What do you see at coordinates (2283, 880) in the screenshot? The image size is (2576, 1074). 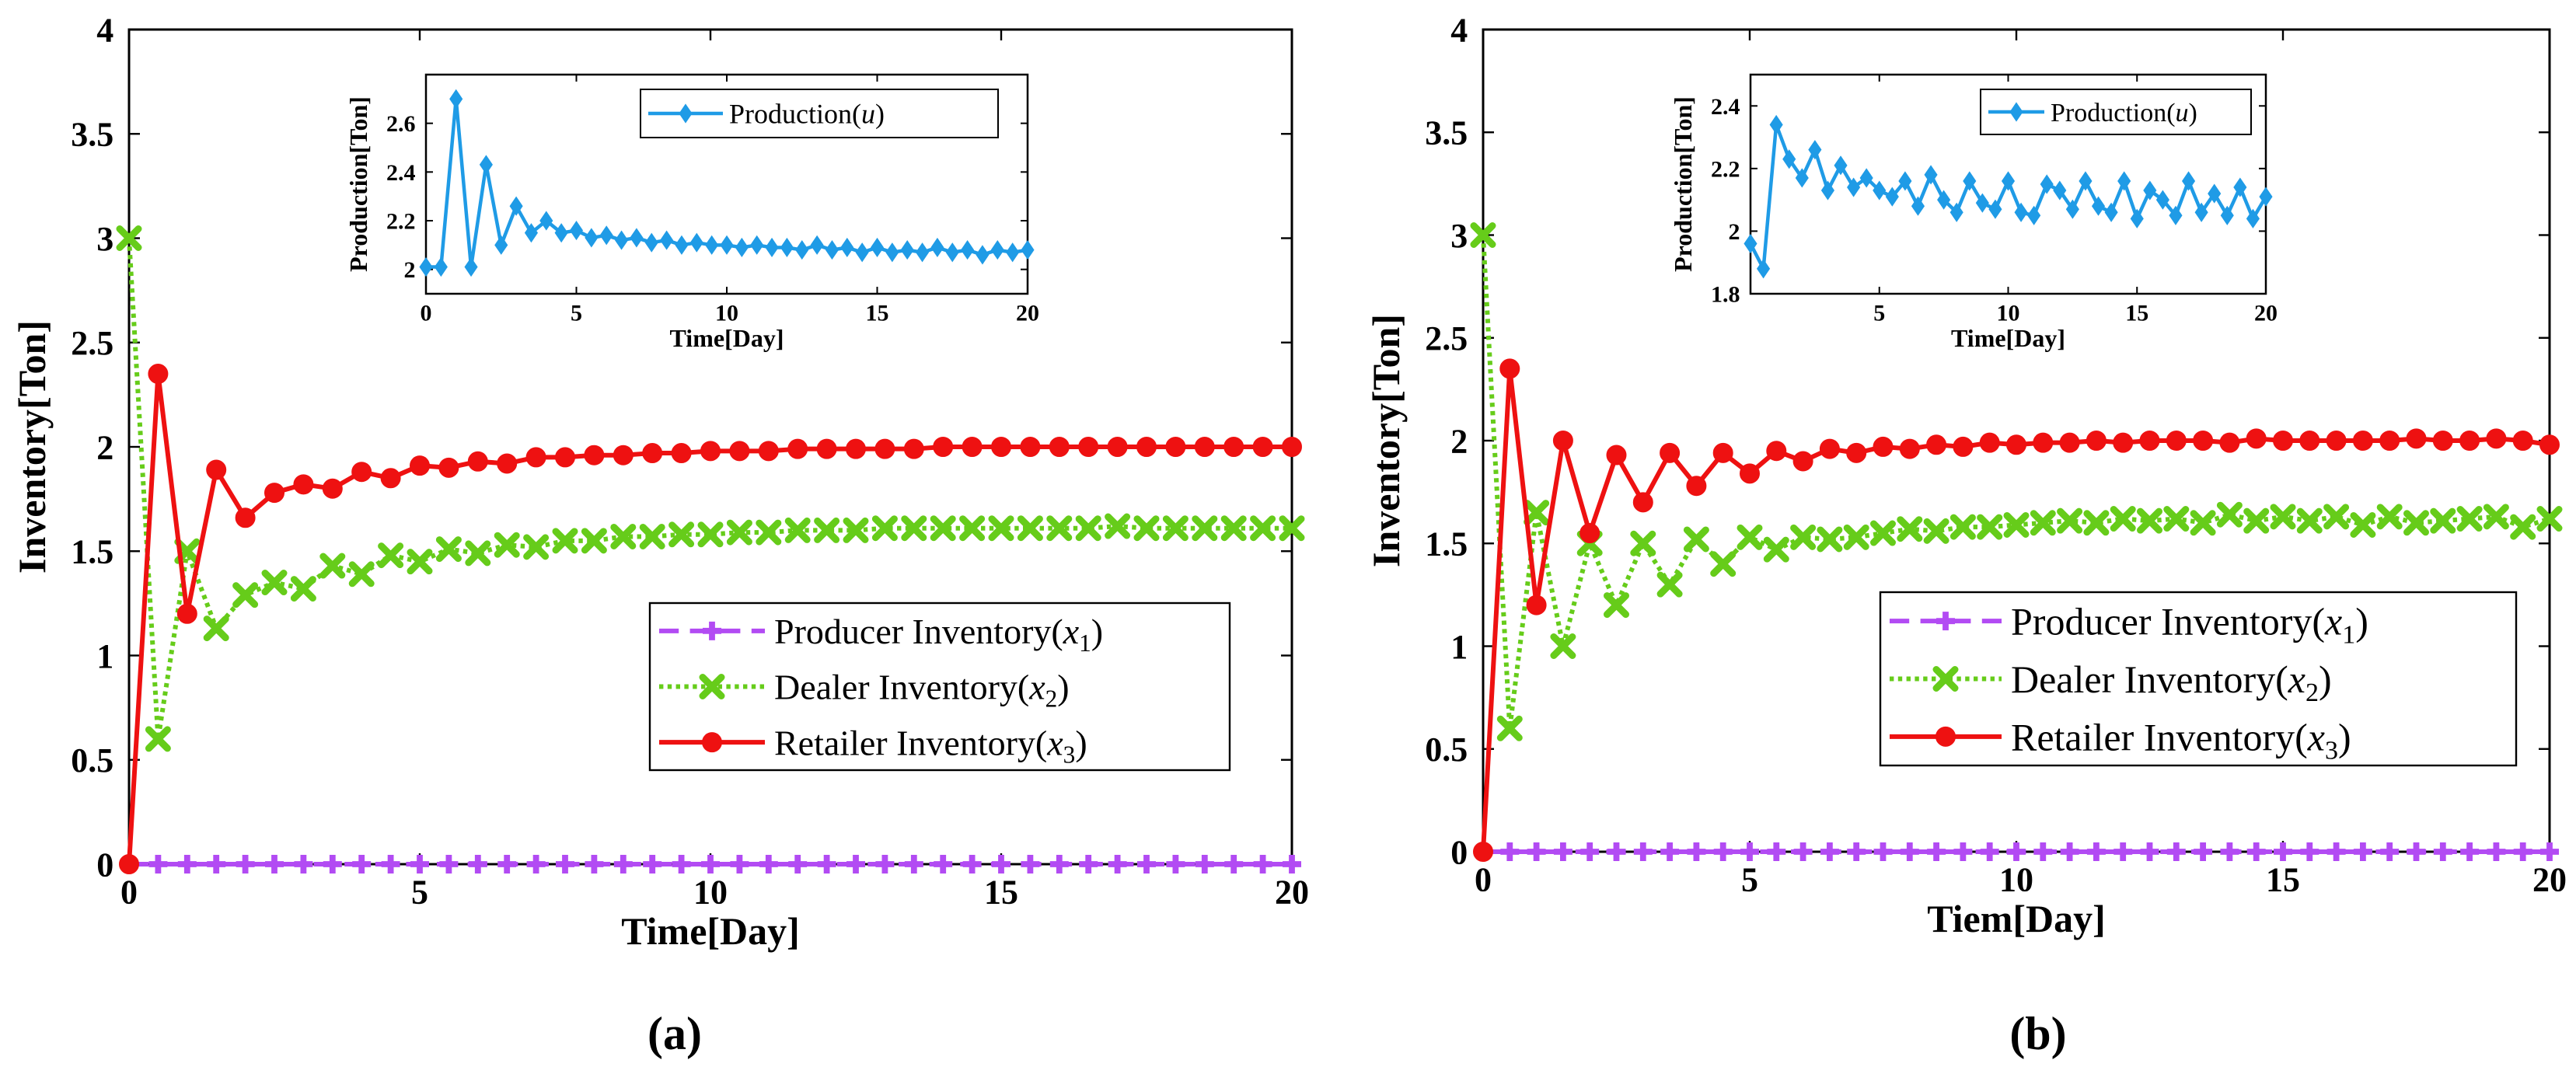 I see `panel-b-main-xtick-label: 15` at bounding box center [2283, 880].